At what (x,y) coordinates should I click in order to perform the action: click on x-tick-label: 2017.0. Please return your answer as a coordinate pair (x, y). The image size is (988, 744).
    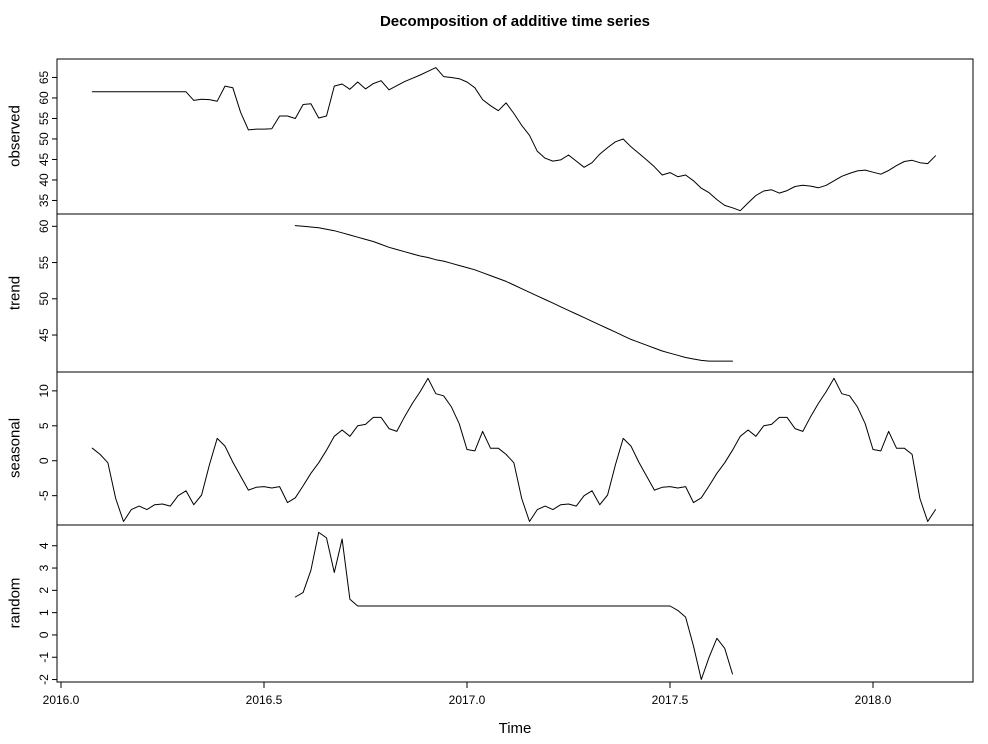
    Looking at the image, I should click on (467, 700).